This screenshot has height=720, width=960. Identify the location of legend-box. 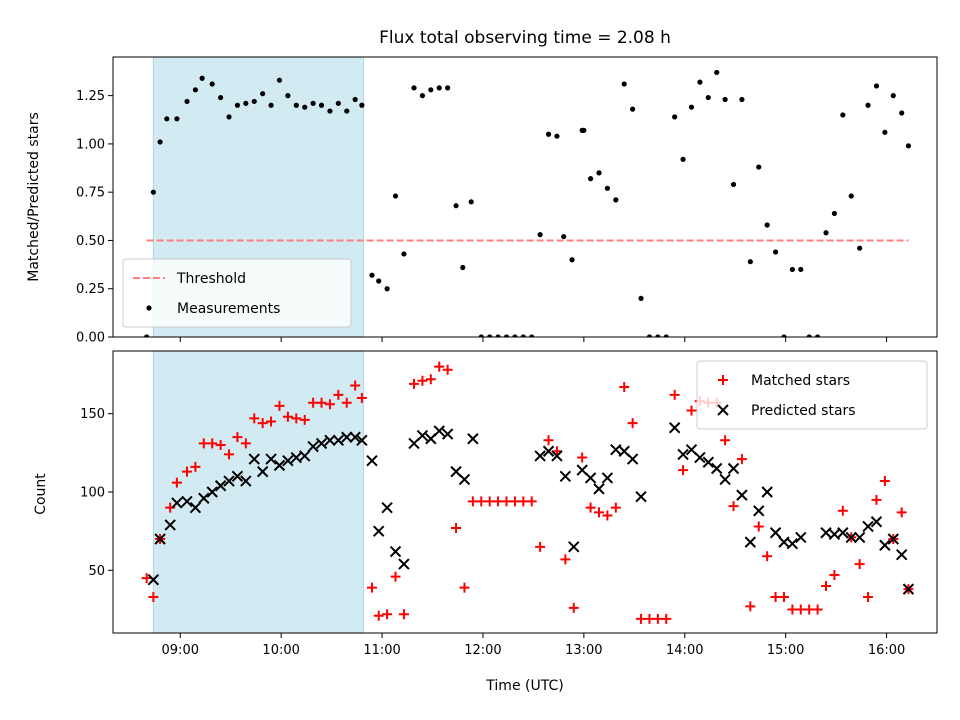
(812, 395).